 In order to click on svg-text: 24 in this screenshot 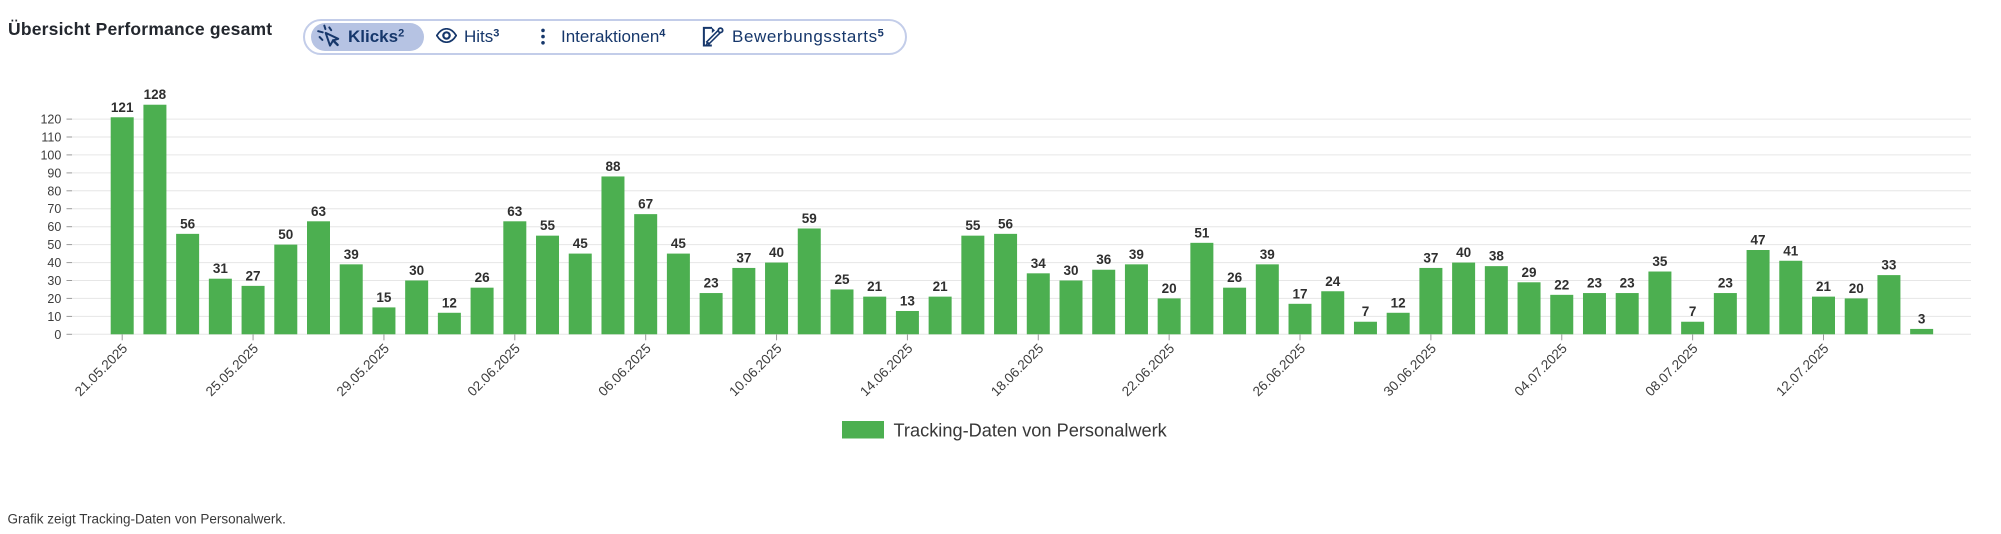, I will do `click(1333, 281)`.